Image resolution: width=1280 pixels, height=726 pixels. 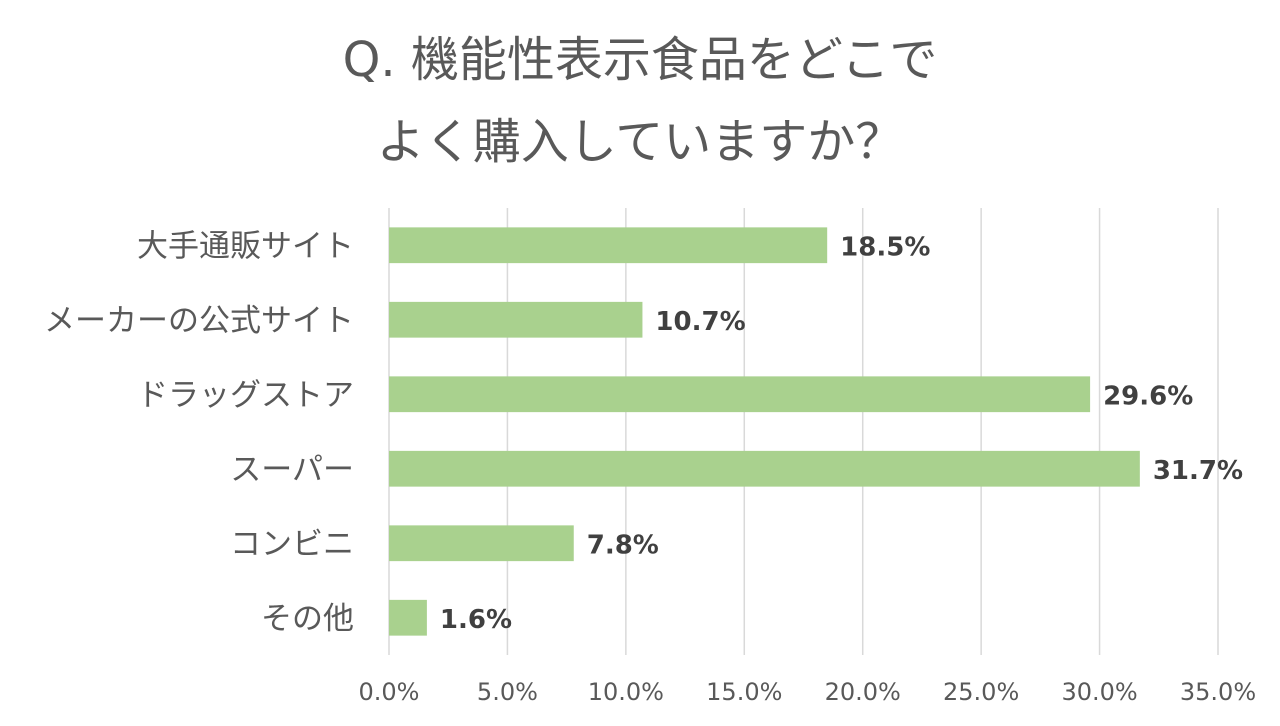 I want to click on category-label: 大手通販サイト, so click(x=245, y=246).